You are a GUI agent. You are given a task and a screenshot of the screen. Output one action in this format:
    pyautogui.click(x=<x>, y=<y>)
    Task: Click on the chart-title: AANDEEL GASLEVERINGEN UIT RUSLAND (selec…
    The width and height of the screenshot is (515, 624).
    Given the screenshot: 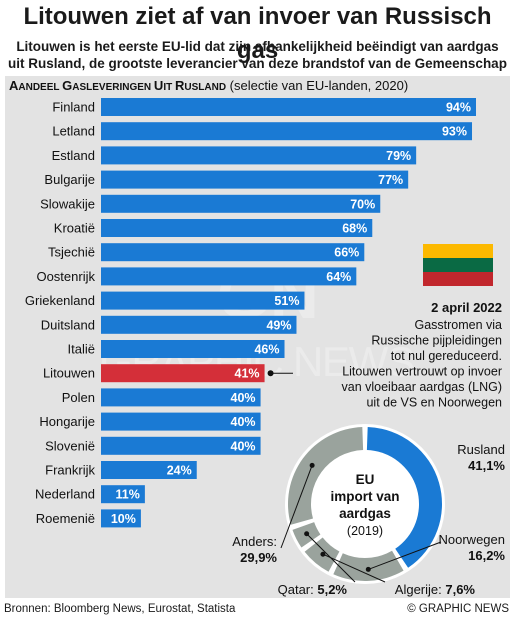 What is the action you would take?
    pyautogui.click(x=208, y=85)
    